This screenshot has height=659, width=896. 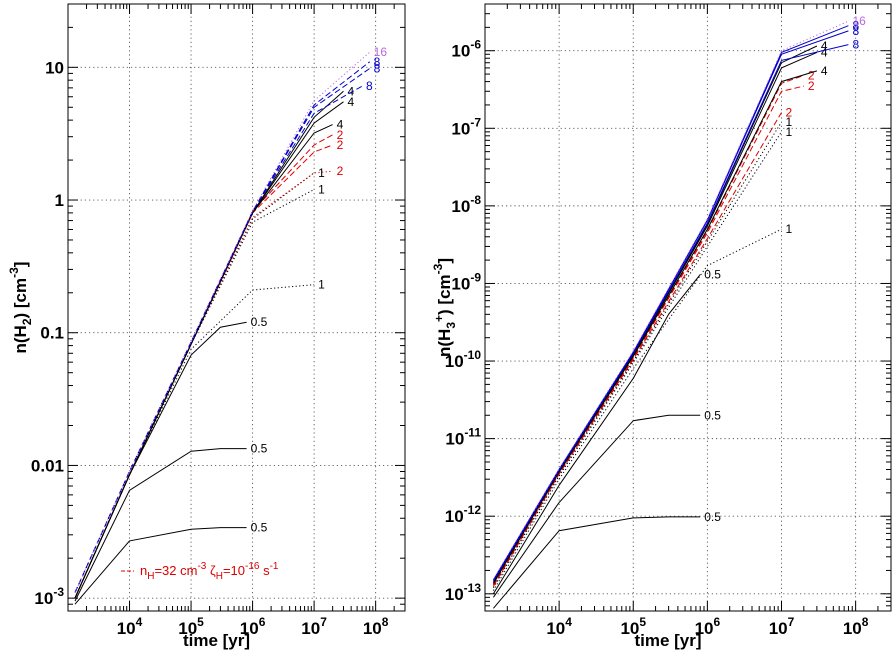 What do you see at coordinates (209, 571) in the screenshot?
I see `annotation-text: nH=32 cm-3 ζH=10-16 s-1` at bounding box center [209, 571].